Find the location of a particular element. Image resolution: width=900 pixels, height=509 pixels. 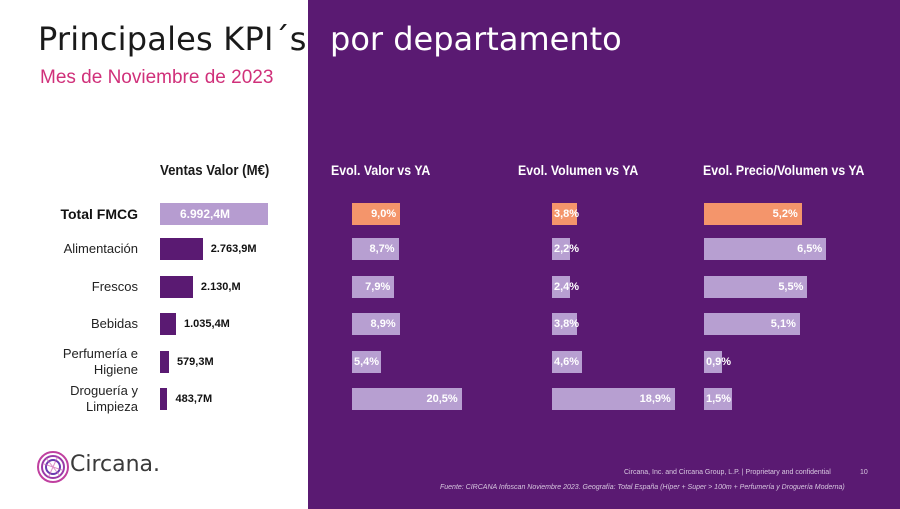

data-label-3-4: 0,9% is located at coordinates (719, 362).